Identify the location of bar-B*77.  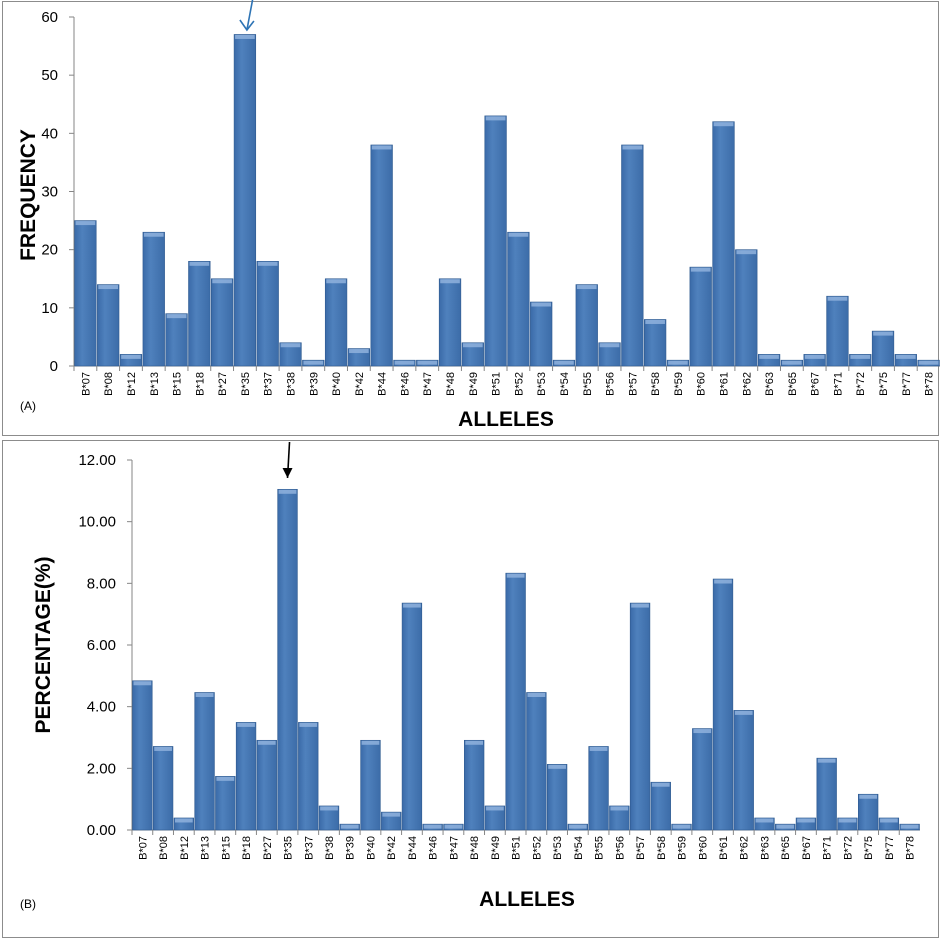
(905, 360).